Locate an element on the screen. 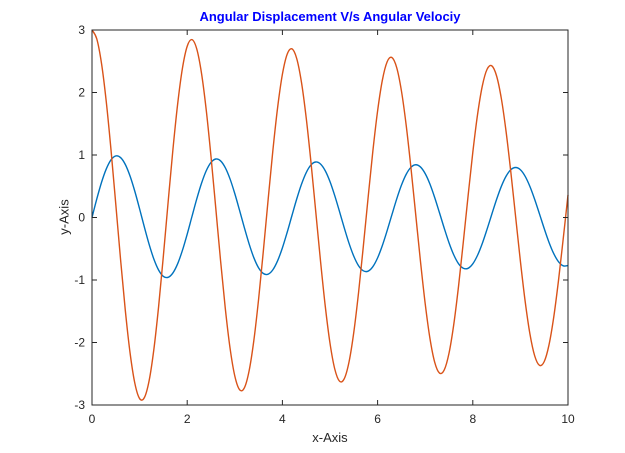 The height and width of the screenshot is (453, 625). y-tick-label: -1 is located at coordinates (79, 280).